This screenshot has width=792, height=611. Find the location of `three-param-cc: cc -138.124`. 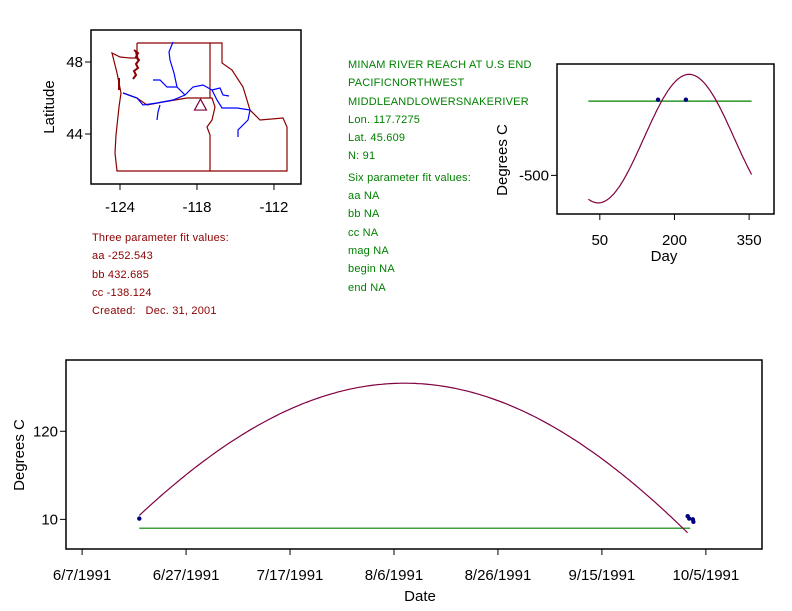

three-param-cc: cc -138.124 is located at coordinates (122, 292).